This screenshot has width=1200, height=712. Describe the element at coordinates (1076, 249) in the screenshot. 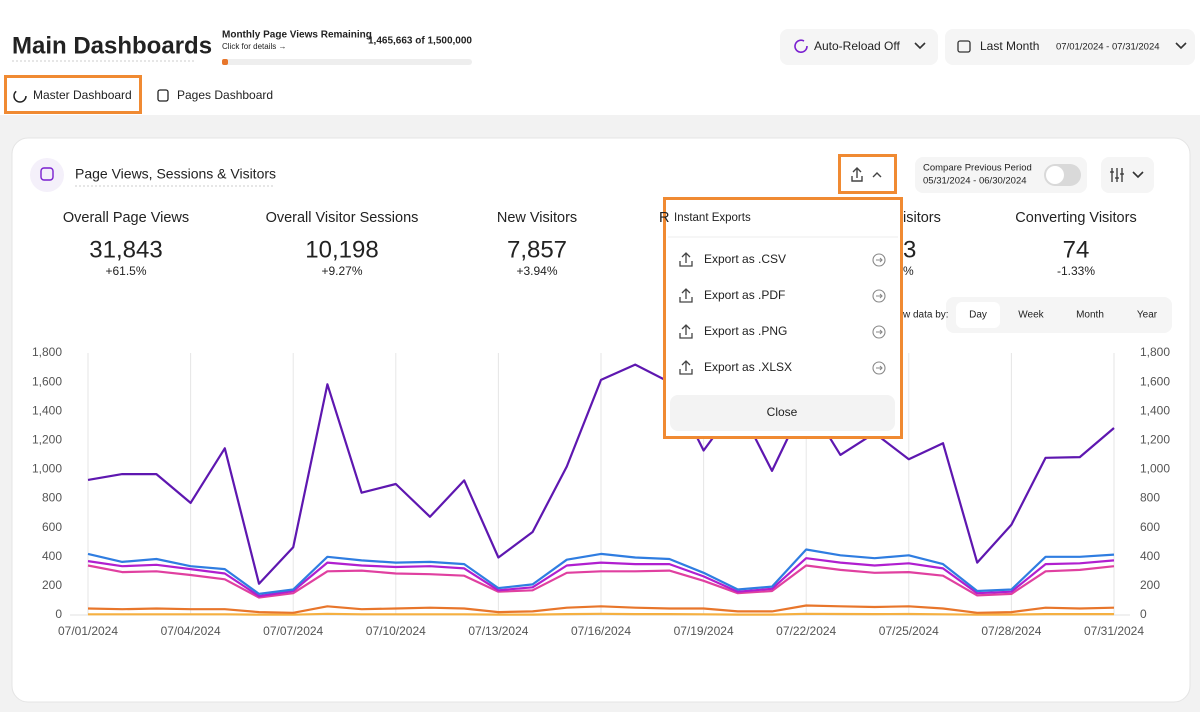

I see `metric-value: 74` at that location.